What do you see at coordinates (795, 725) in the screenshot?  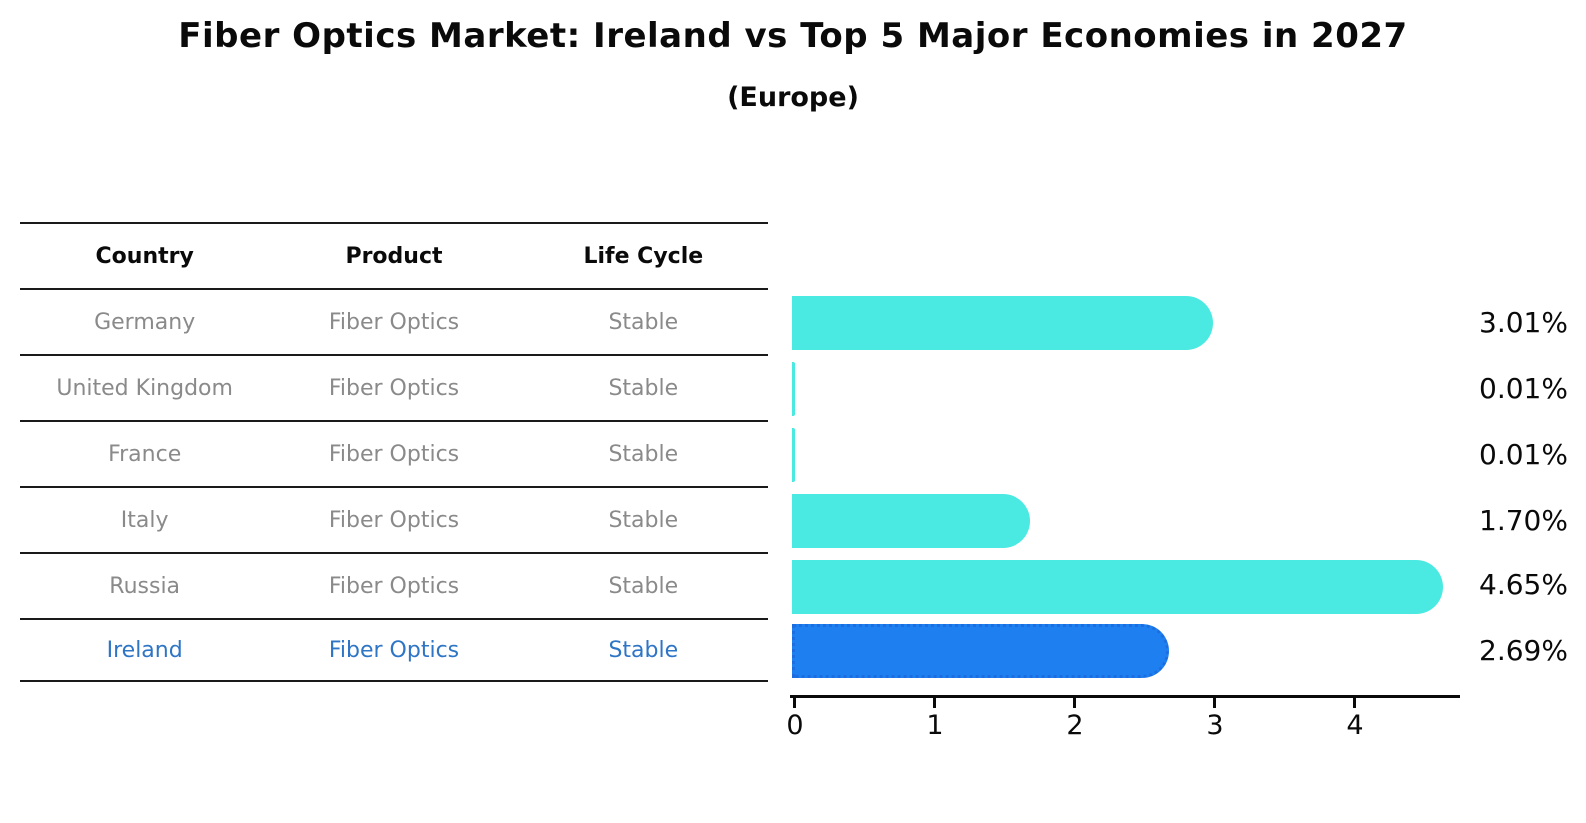 I see `x-tick-label: 0` at bounding box center [795, 725].